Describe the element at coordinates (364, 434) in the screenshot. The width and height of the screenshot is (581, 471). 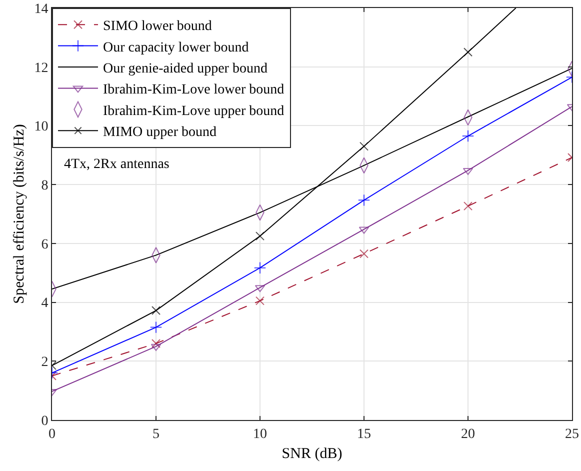
I see `x-tick-label: 15` at that location.